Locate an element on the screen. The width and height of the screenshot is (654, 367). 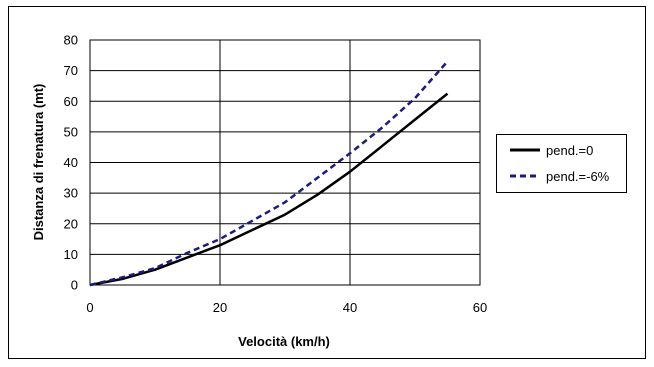
y-tick-label: 70 is located at coordinates (71, 70).